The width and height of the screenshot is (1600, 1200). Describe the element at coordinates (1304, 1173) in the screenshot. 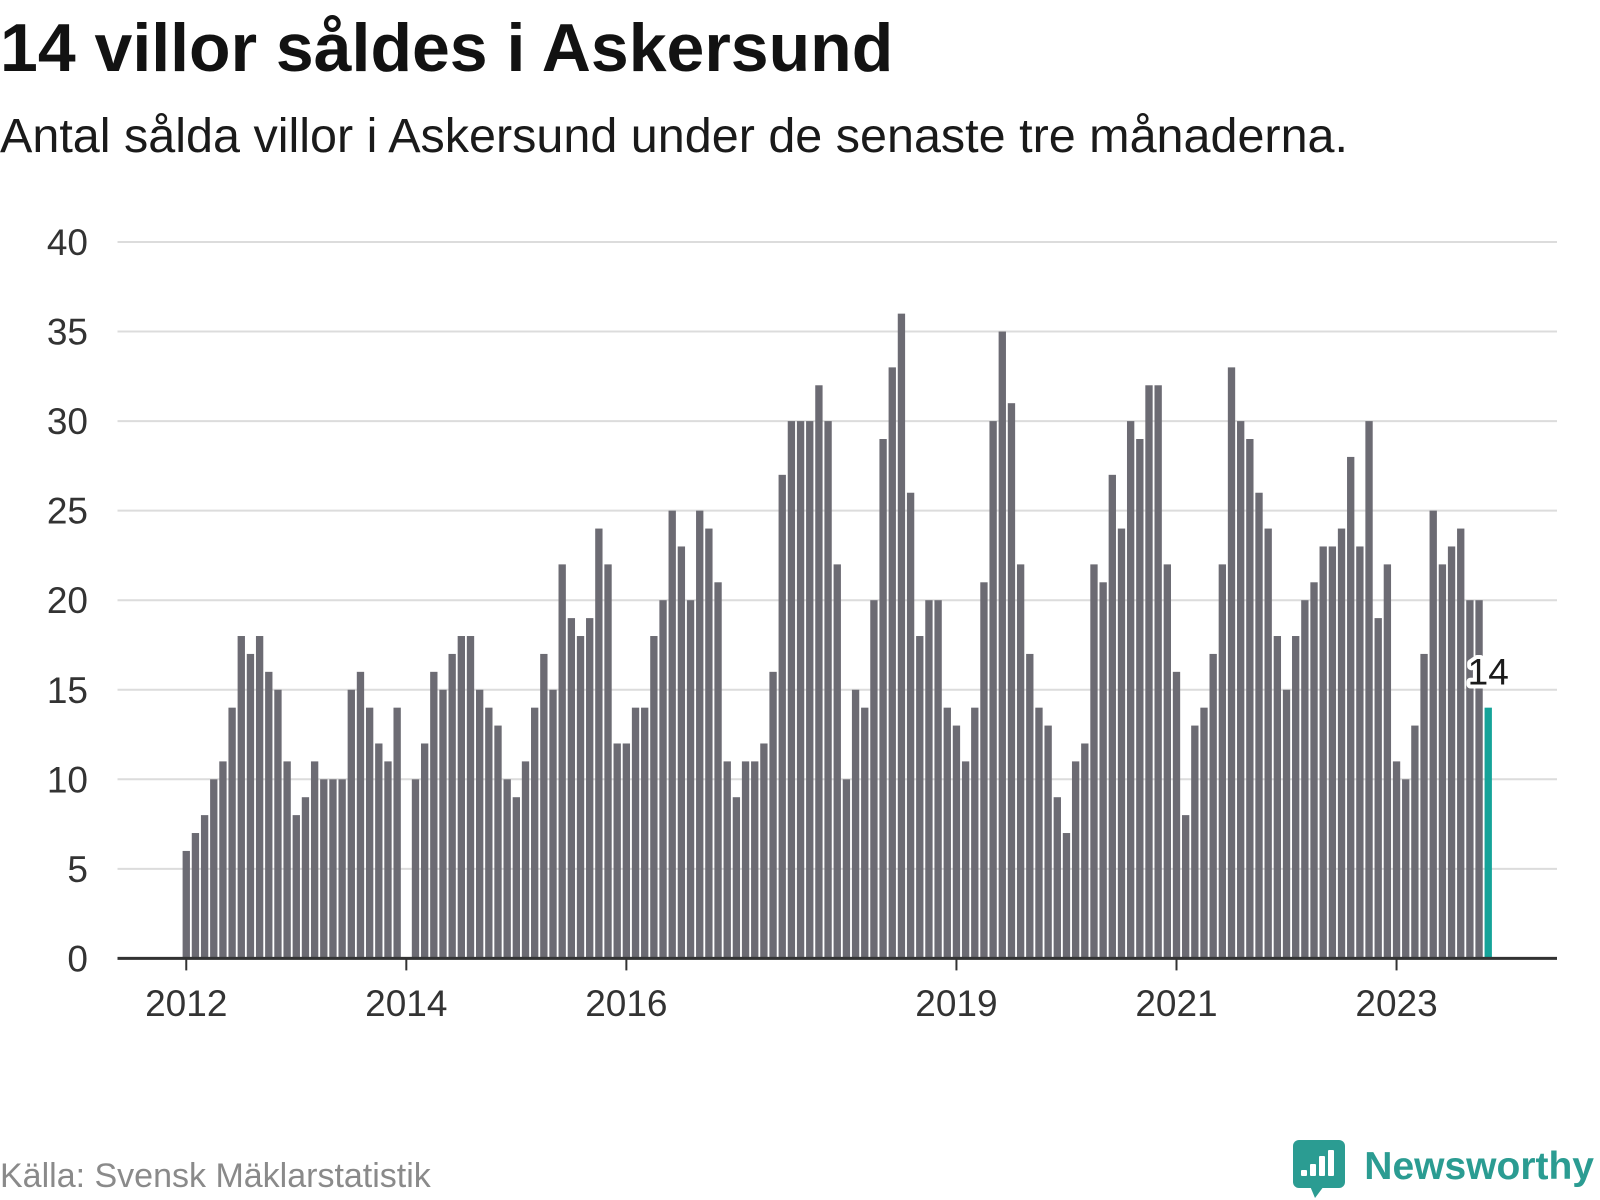

I see `logo-dot` at that location.